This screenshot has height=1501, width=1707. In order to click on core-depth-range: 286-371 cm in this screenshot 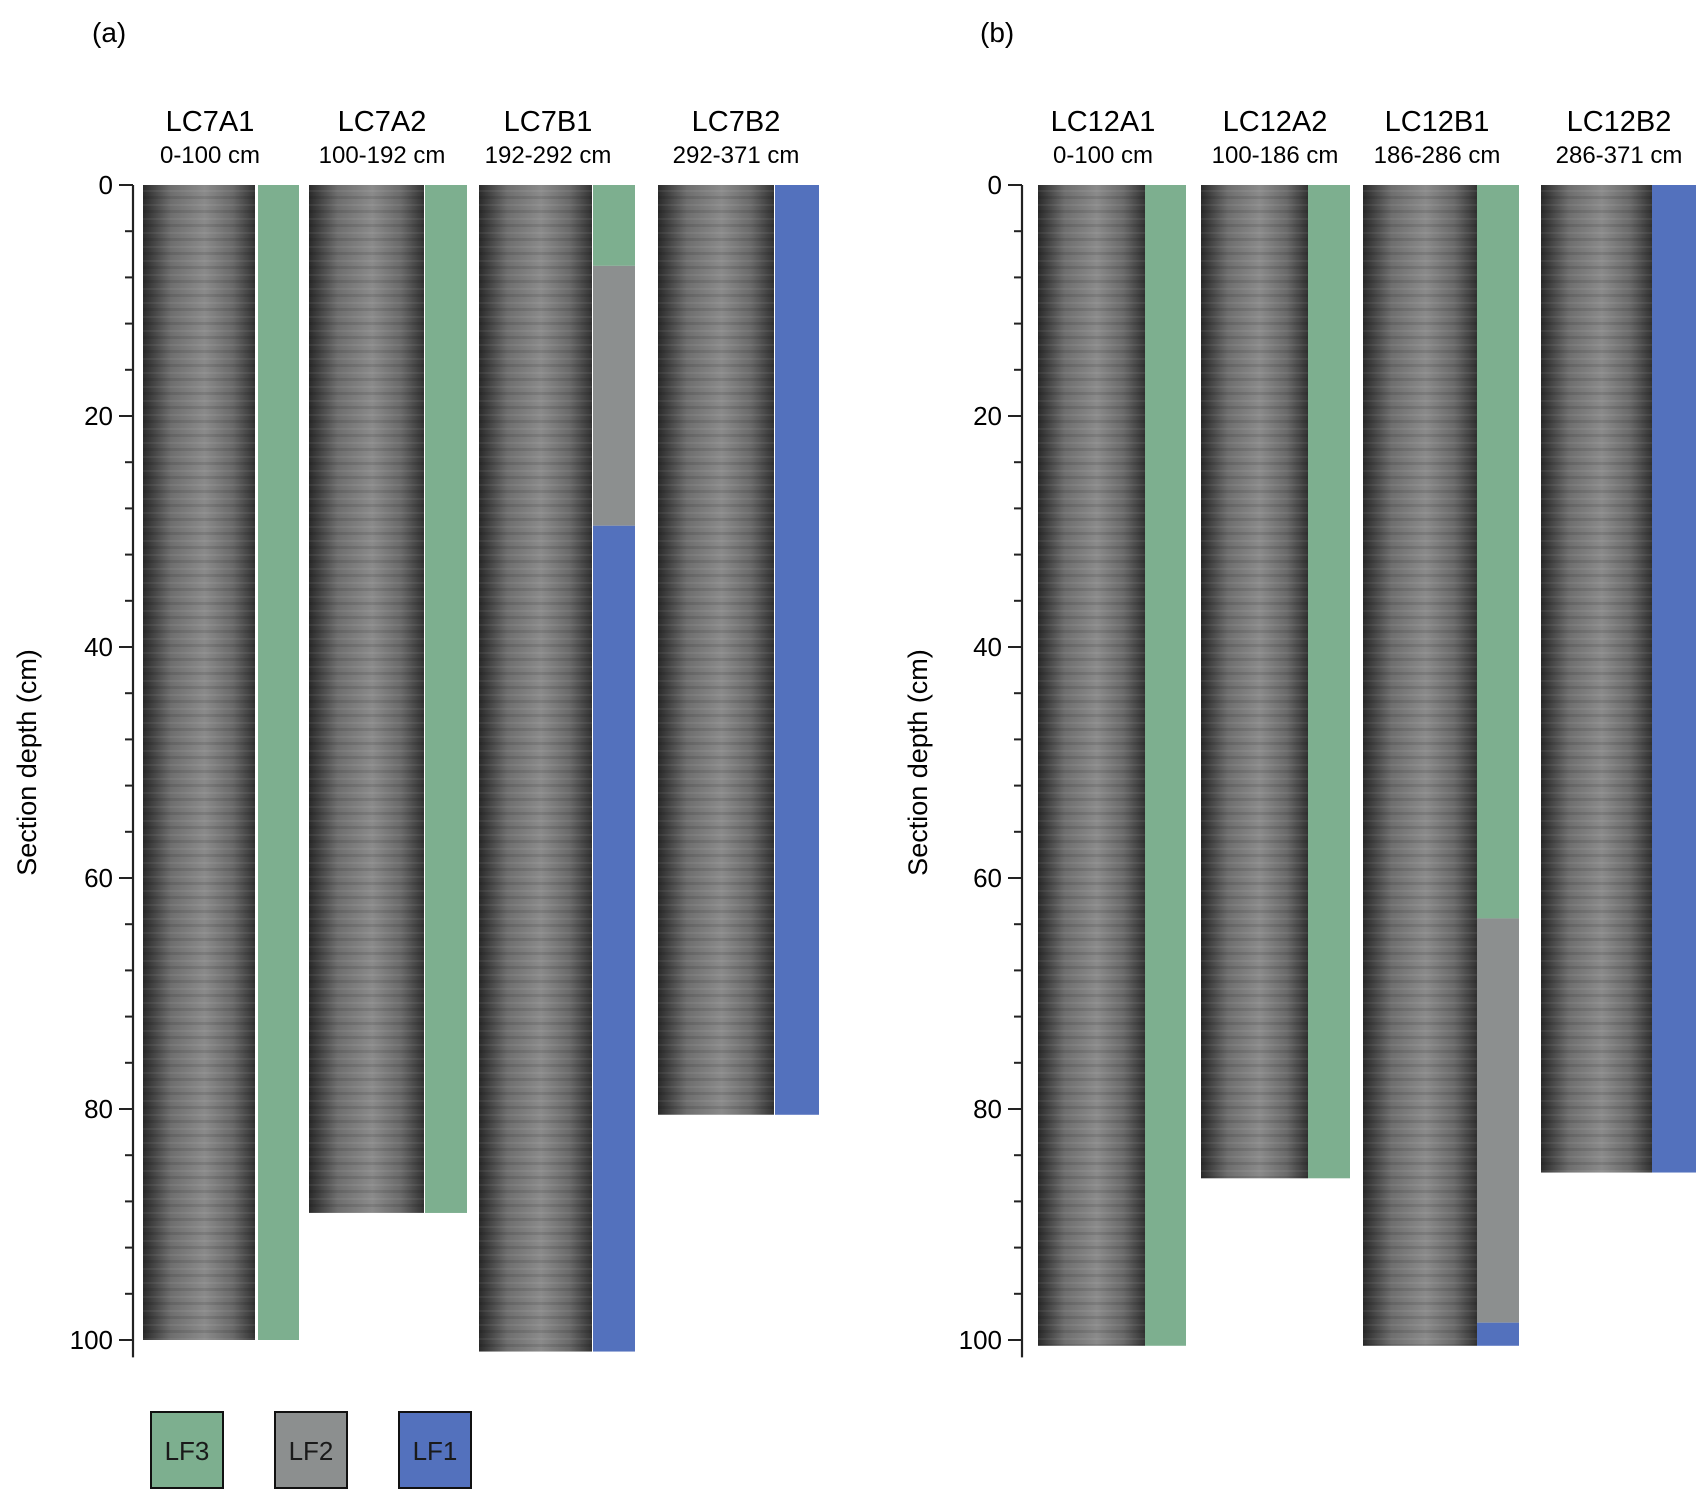, I will do `click(1619, 155)`.